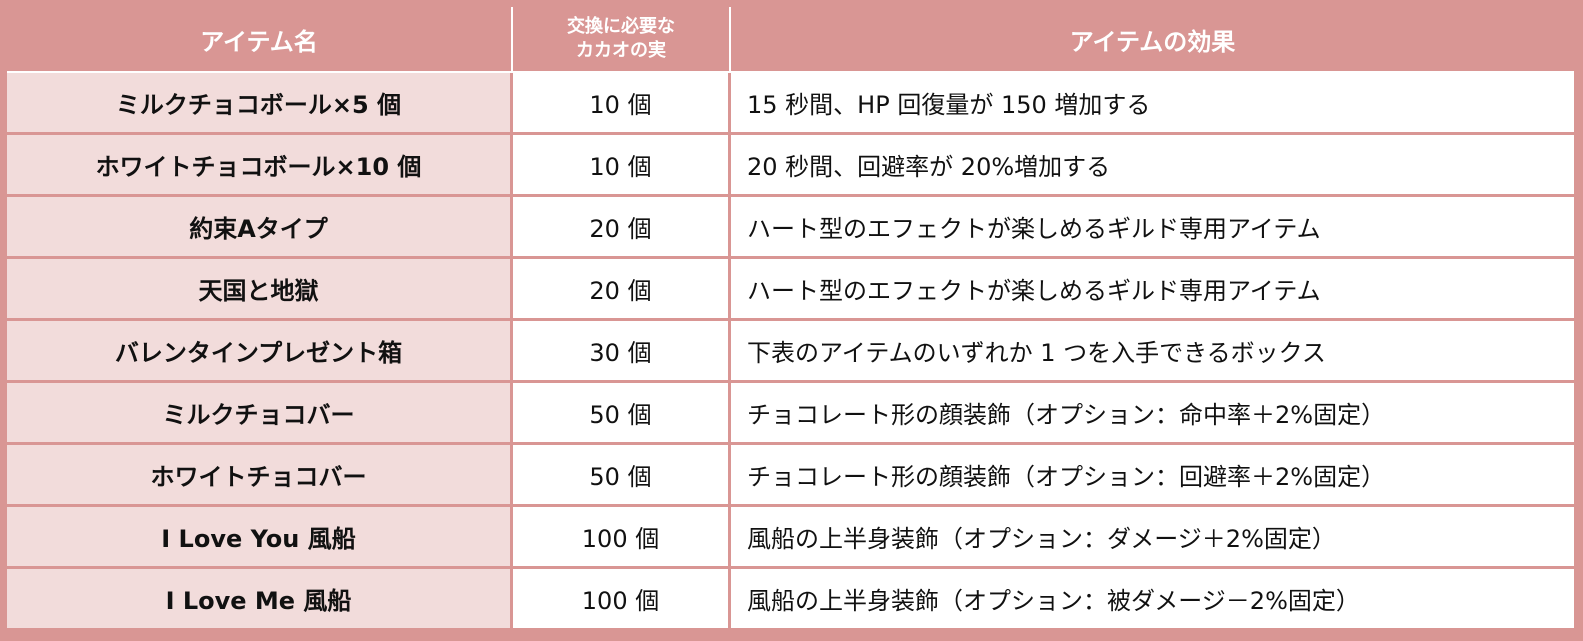 The height and width of the screenshot is (641, 1583). I want to click on header-row: アイテム名 交換に必要な カカオの実 アイテムの効果, so click(790, 40).